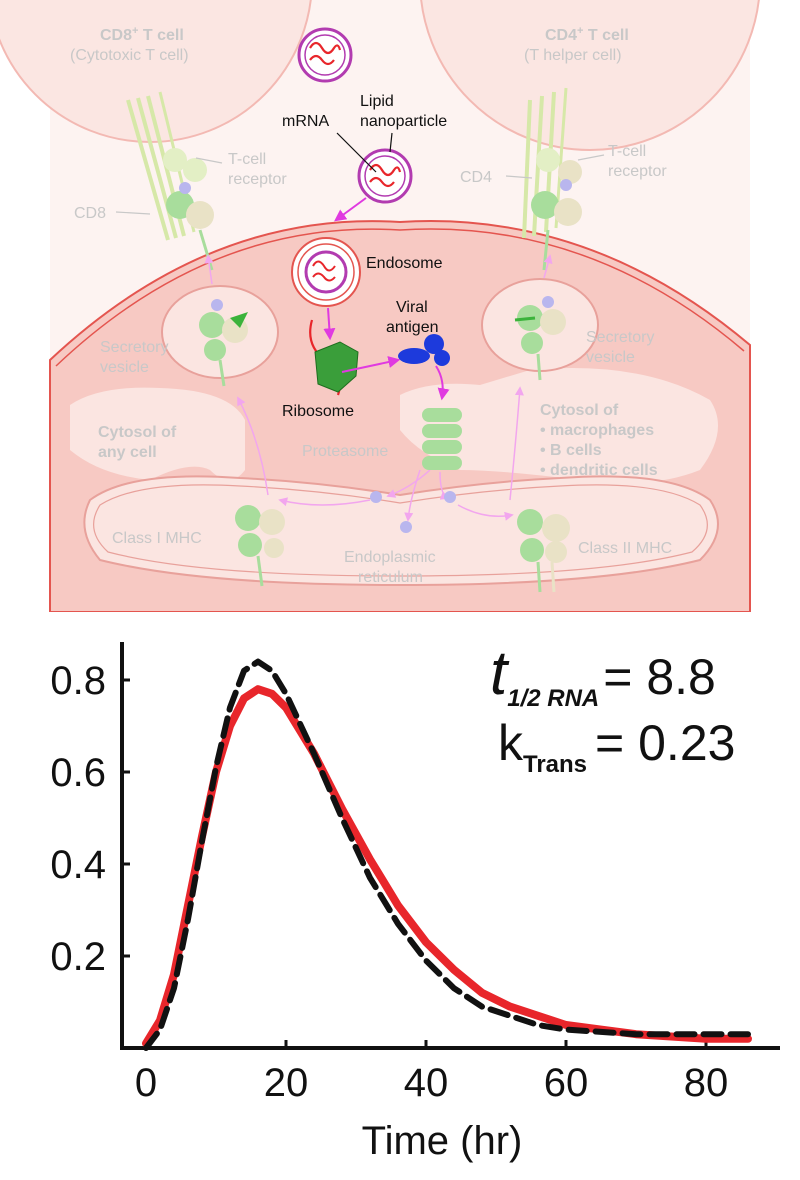 This screenshot has width=800, height=1180. Describe the element at coordinates (78, 957) in the screenshot. I see `y-tick-label: 0.2` at that location.